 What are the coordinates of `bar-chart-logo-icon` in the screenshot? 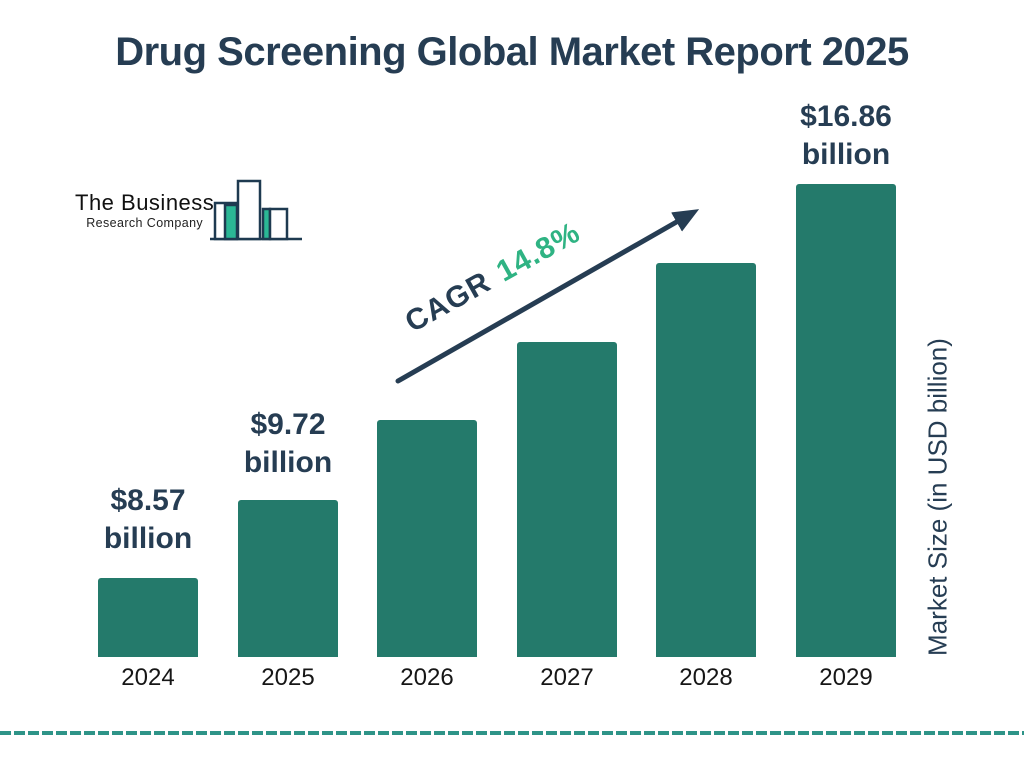 It's located at (256, 210).